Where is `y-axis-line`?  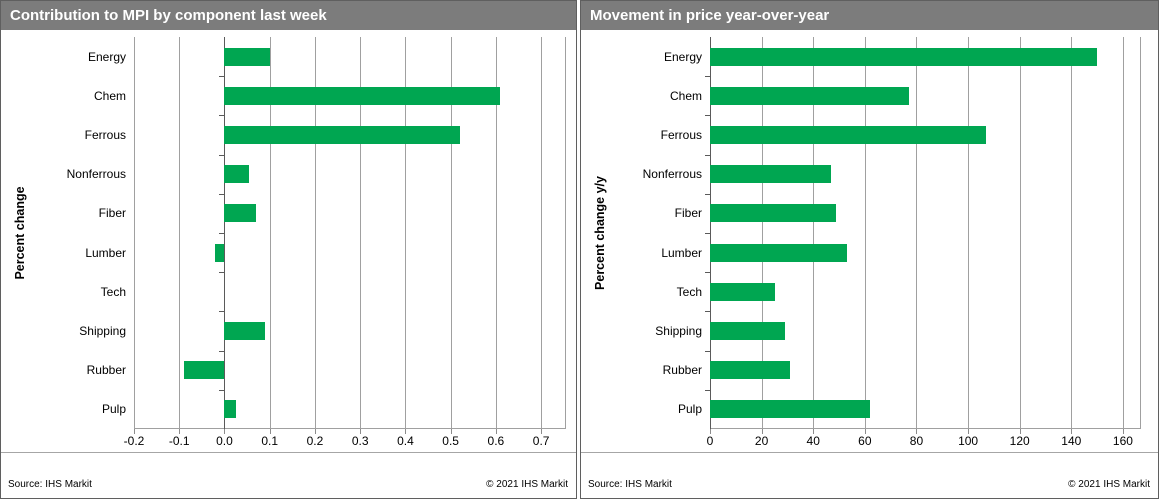 y-axis-line is located at coordinates (710, 233).